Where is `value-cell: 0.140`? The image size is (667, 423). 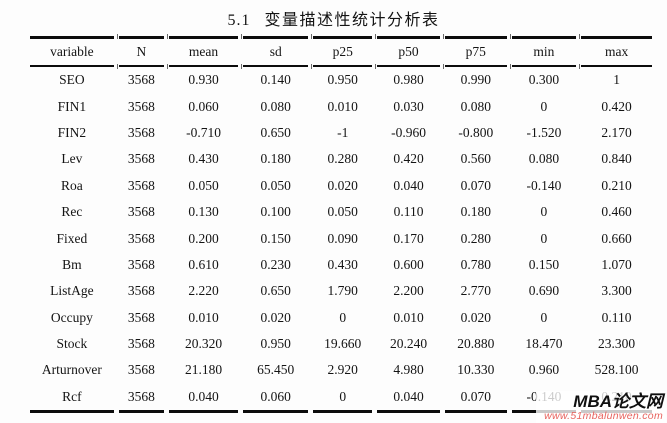 value-cell: 0.140 is located at coordinates (275, 80).